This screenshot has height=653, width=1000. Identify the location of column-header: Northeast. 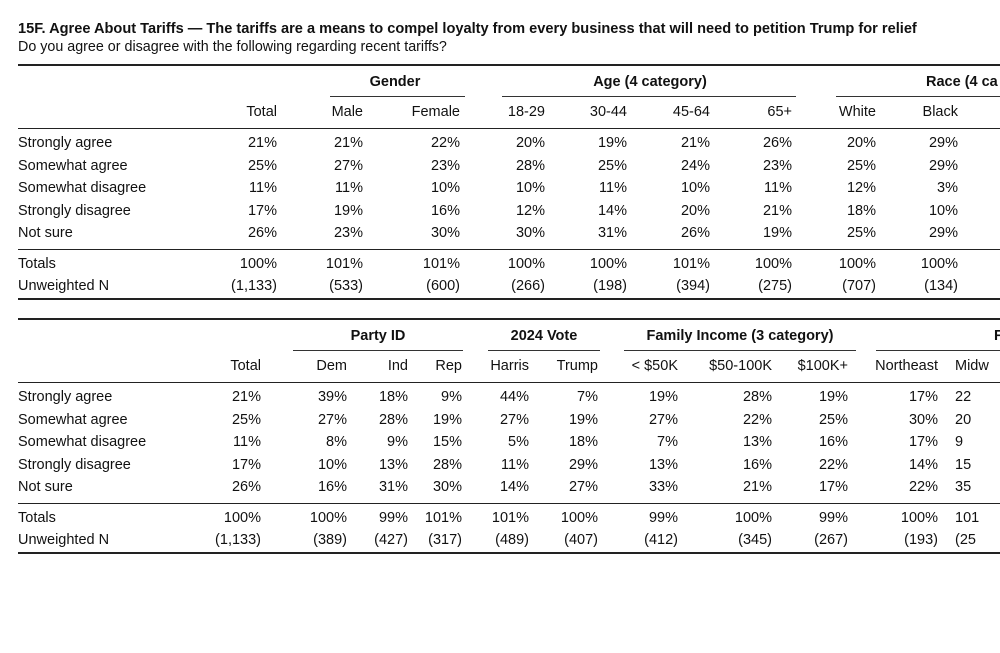
(906, 366).